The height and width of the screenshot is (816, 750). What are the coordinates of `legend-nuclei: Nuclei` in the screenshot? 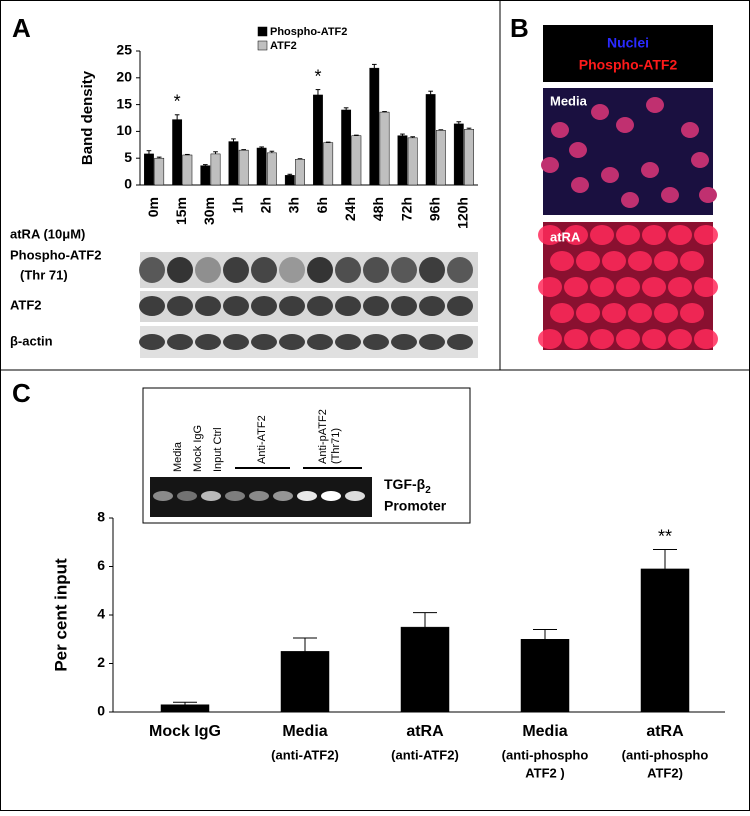 It's located at (628, 43).